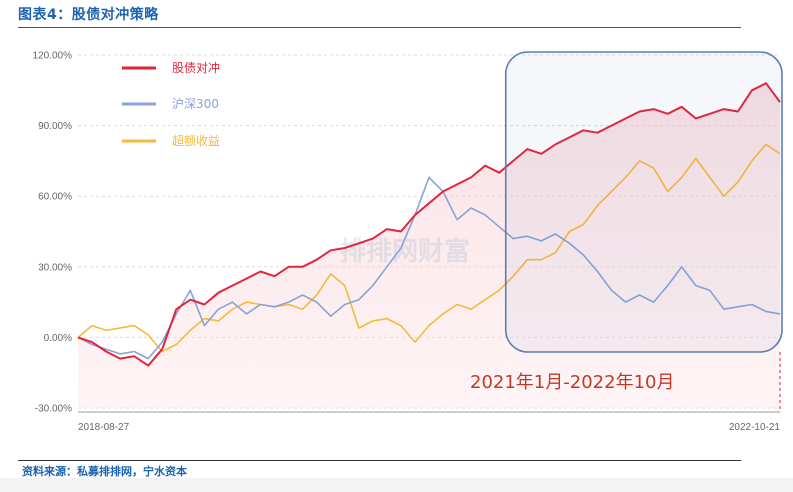  Describe the element at coordinates (88, 15) in the screenshot. I see `figure-title: 图表4：股债对冲策略` at that location.